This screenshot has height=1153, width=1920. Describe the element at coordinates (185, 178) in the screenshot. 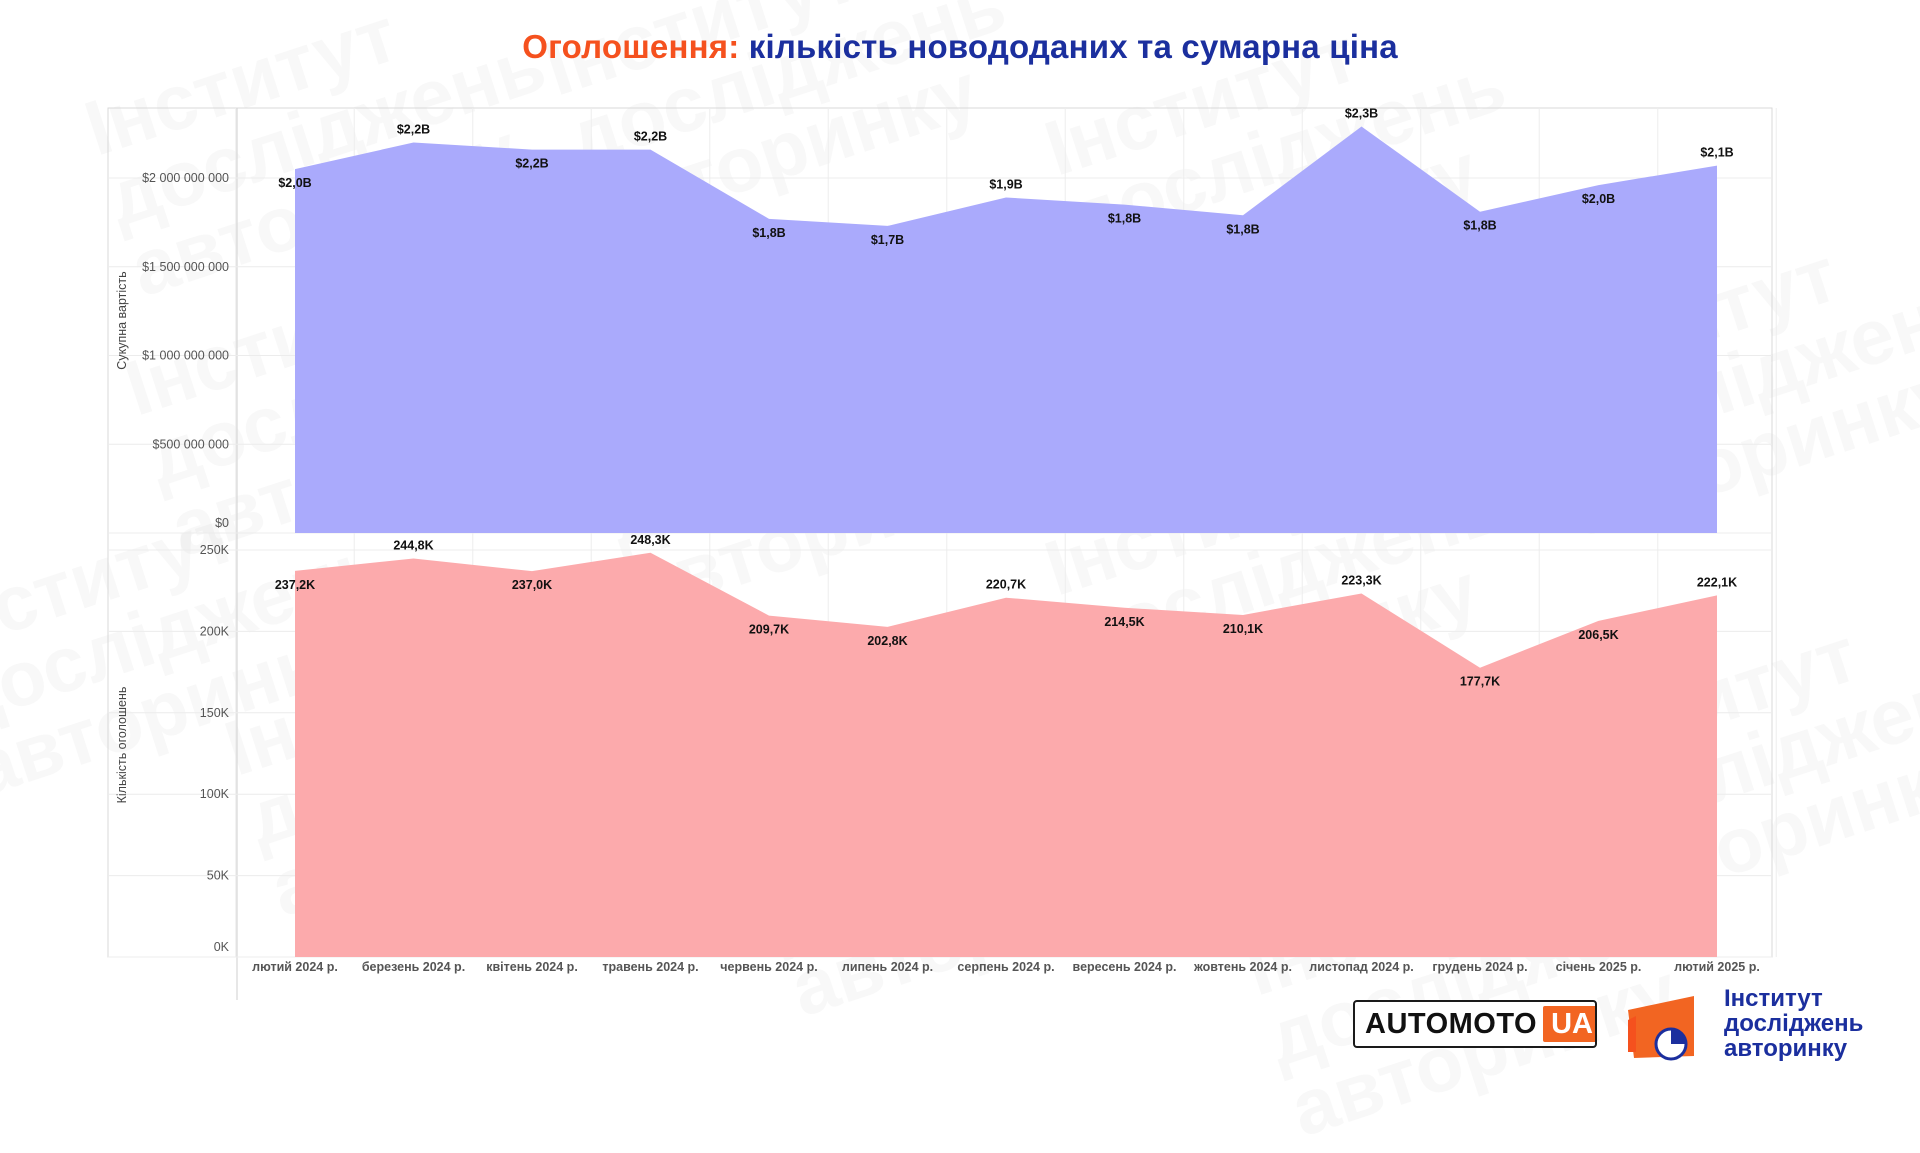

I see `y-tick-label: $2 000 000 000` at that location.